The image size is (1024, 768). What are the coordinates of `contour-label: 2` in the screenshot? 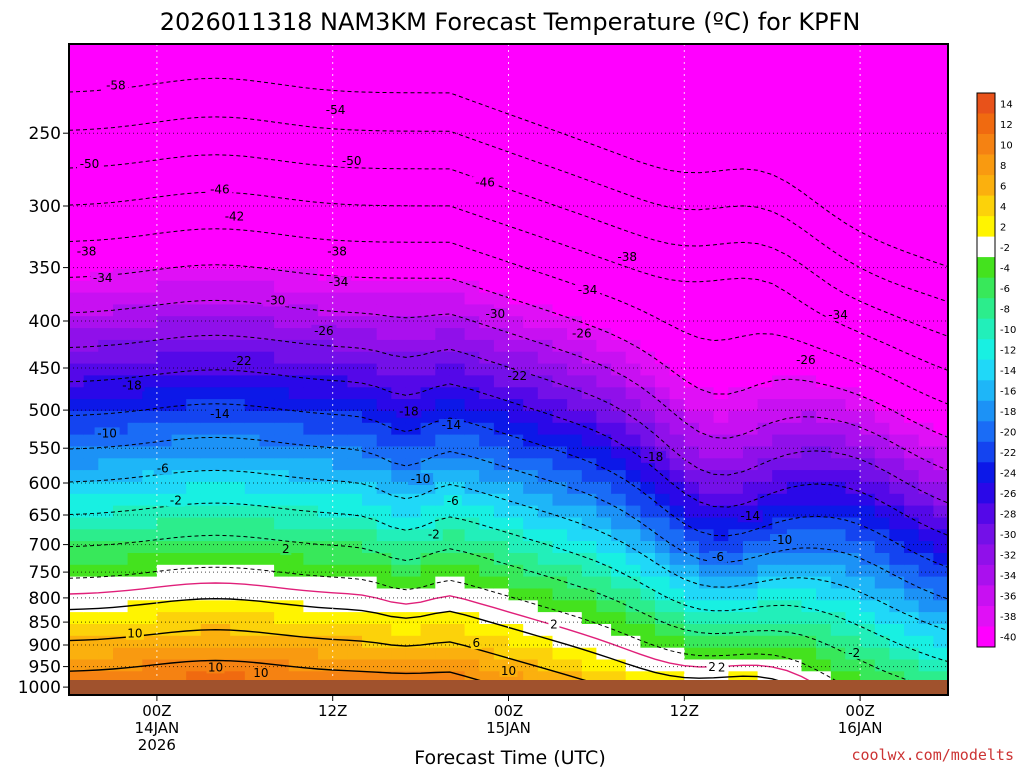 It's located at (286, 549).